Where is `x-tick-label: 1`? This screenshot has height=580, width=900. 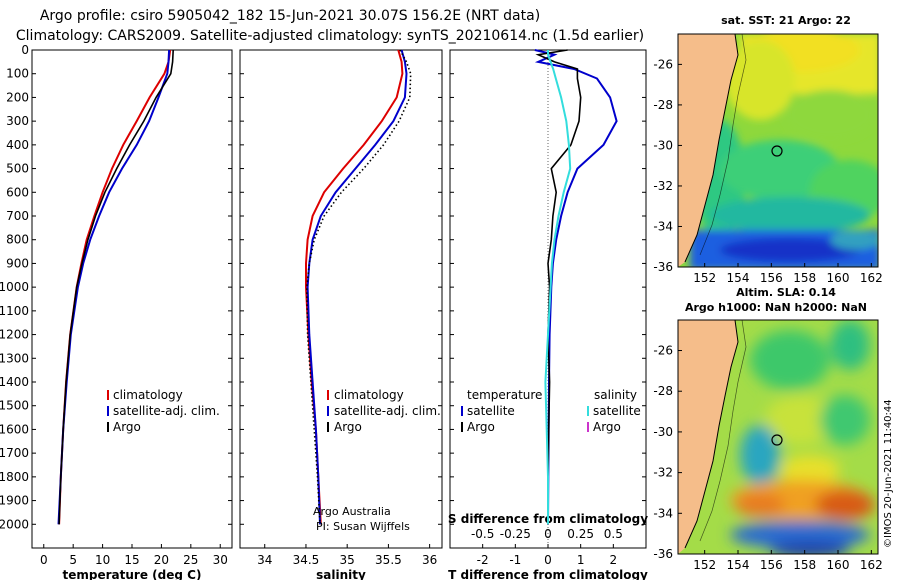 x-tick-label: 1 is located at coordinates (581, 560).